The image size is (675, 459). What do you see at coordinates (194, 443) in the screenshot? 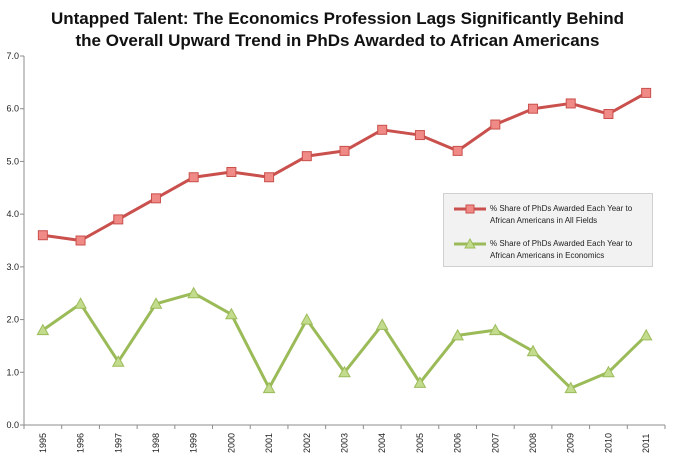
I see `x-tick-label: 1999` at bounding box center [194, 443].